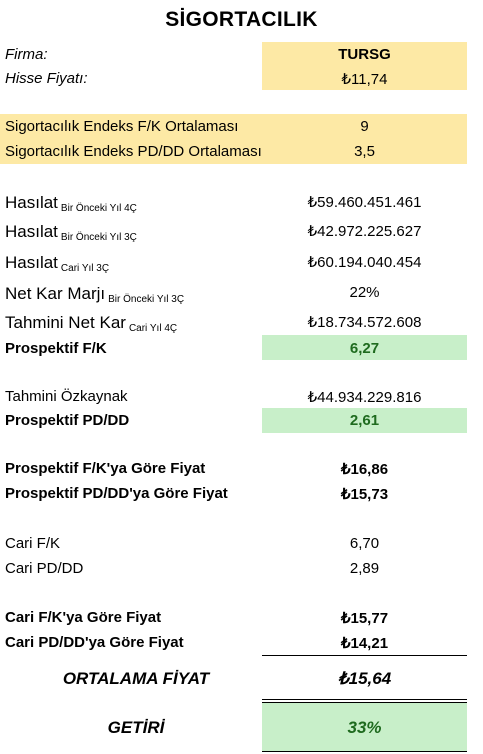 The height and width of the screenshot is (754, 483). What do you see at coordinates (364, 79) in the screenshot?
I see `hisse-fiyati-value: ₺11,74` at bounding box center [364, 79].